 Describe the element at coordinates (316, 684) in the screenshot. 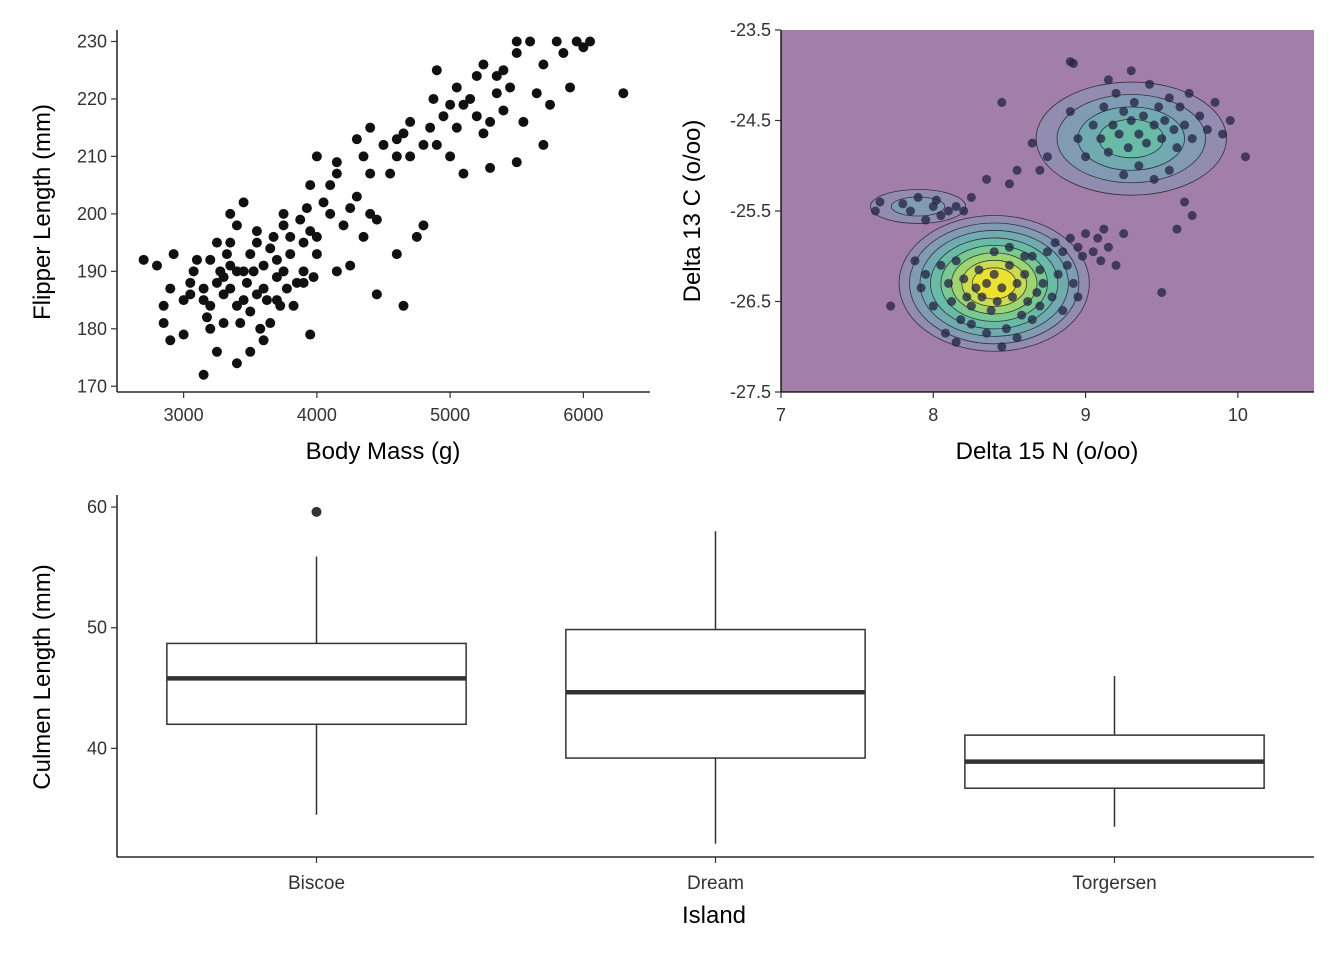

I see `box-iqr-rect` at that location.